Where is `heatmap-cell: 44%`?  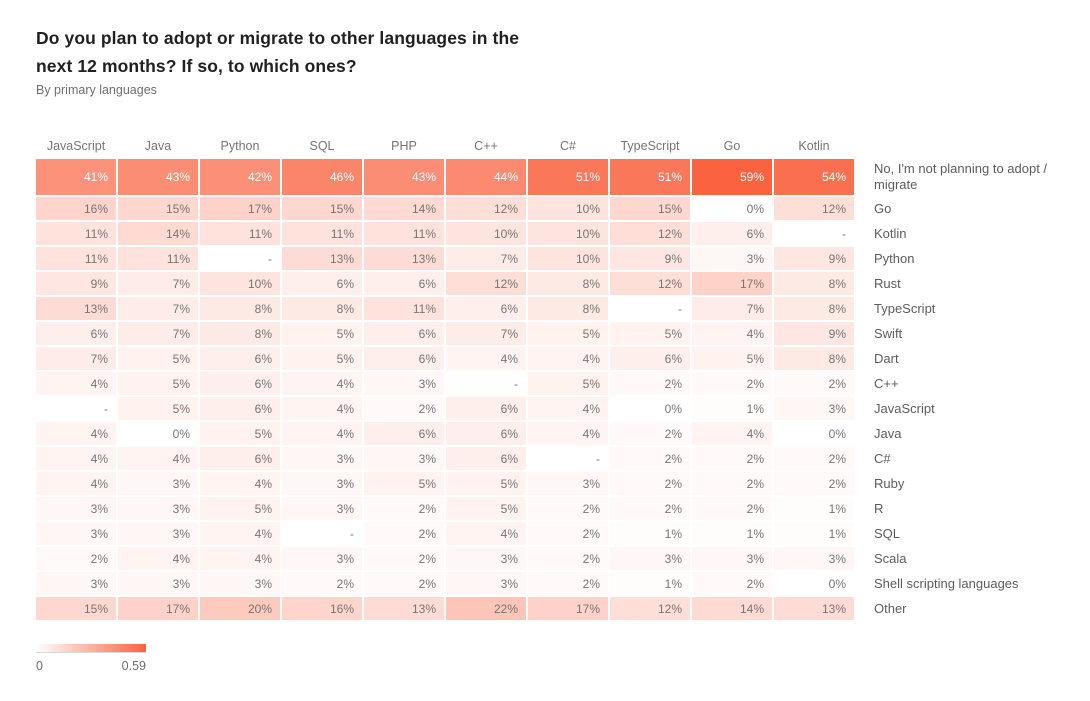 heatmap-cell: 44% is located at coordinates (486, 177).